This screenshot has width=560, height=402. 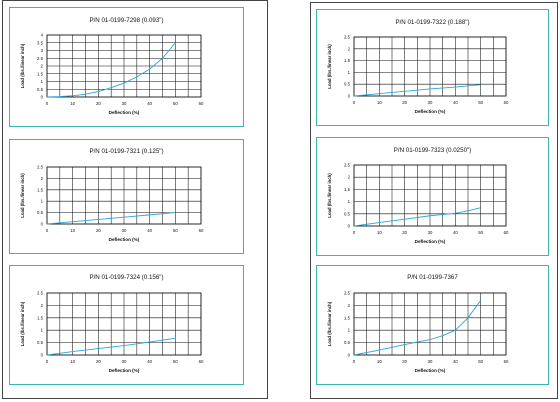 What do you see at coordinates (432, 22) in the screenshot?
I see `chart-title: P/N 01-0199-7322 (0.188")` at bounding box center [432, 22].